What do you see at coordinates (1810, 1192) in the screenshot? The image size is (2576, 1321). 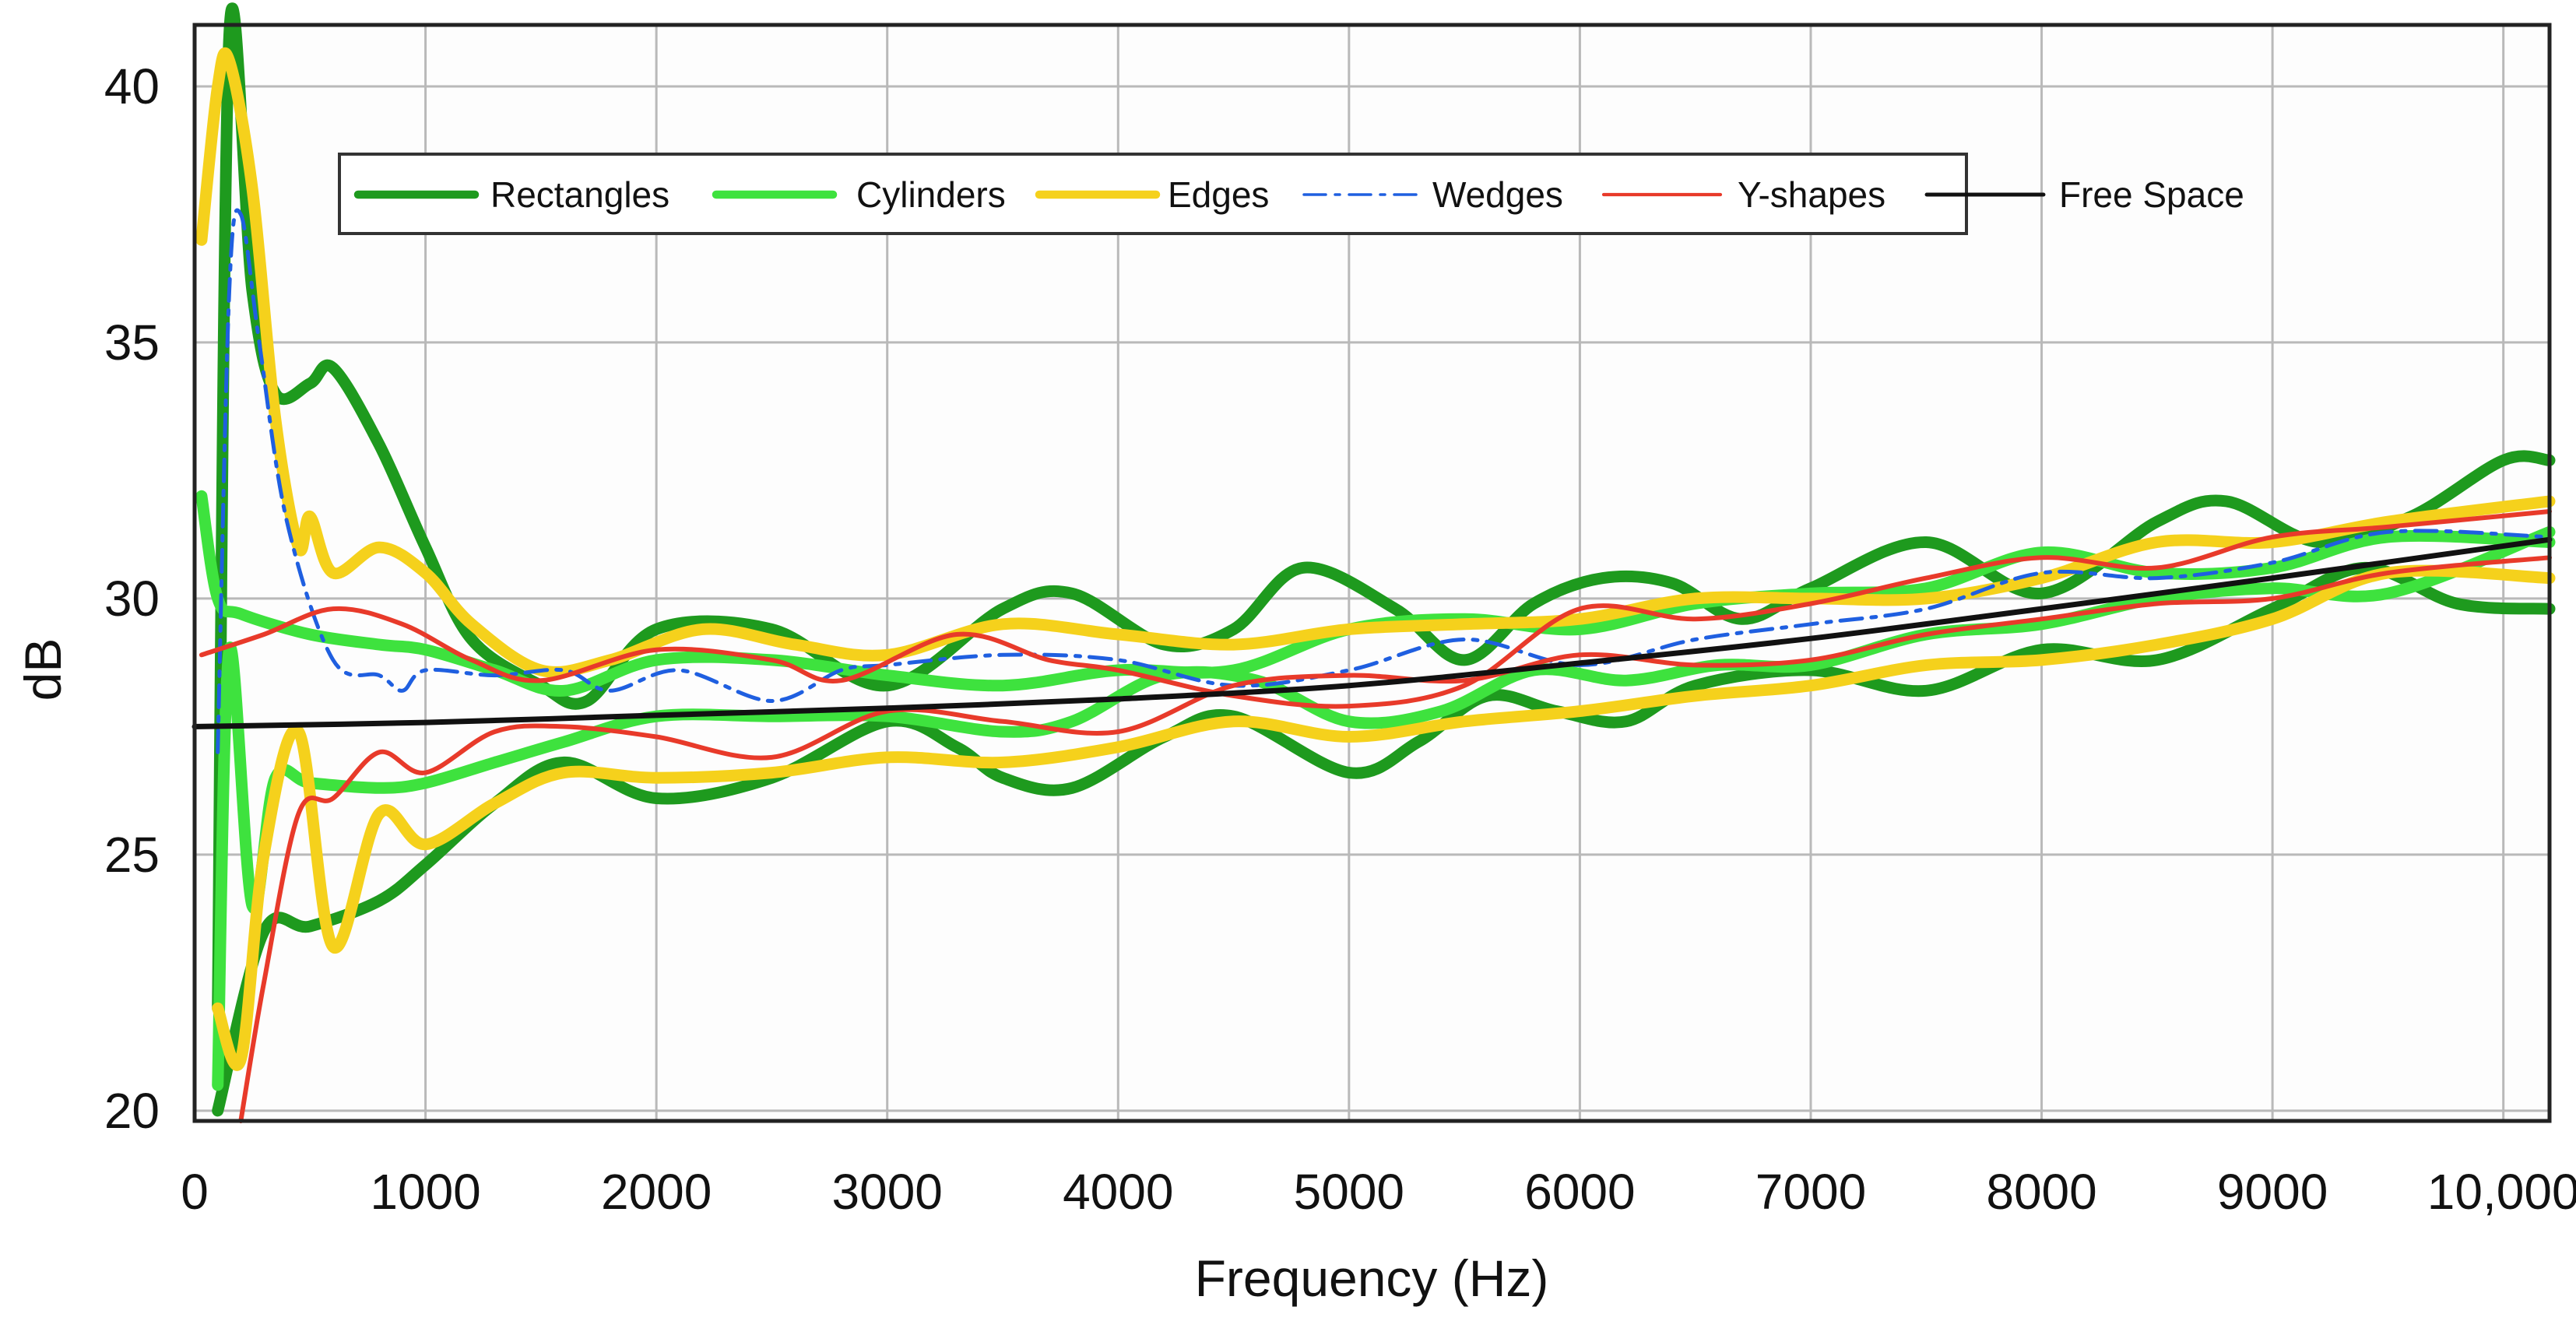 I see `x-tick-label: 7000` at bounding box center [1810, 1192].